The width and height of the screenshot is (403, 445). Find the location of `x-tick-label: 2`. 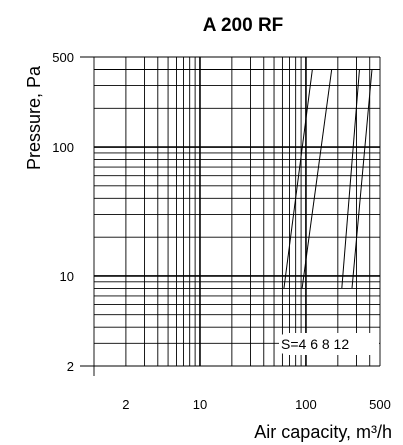

x-tick-label: 2 is located at coordinates (125, 404).